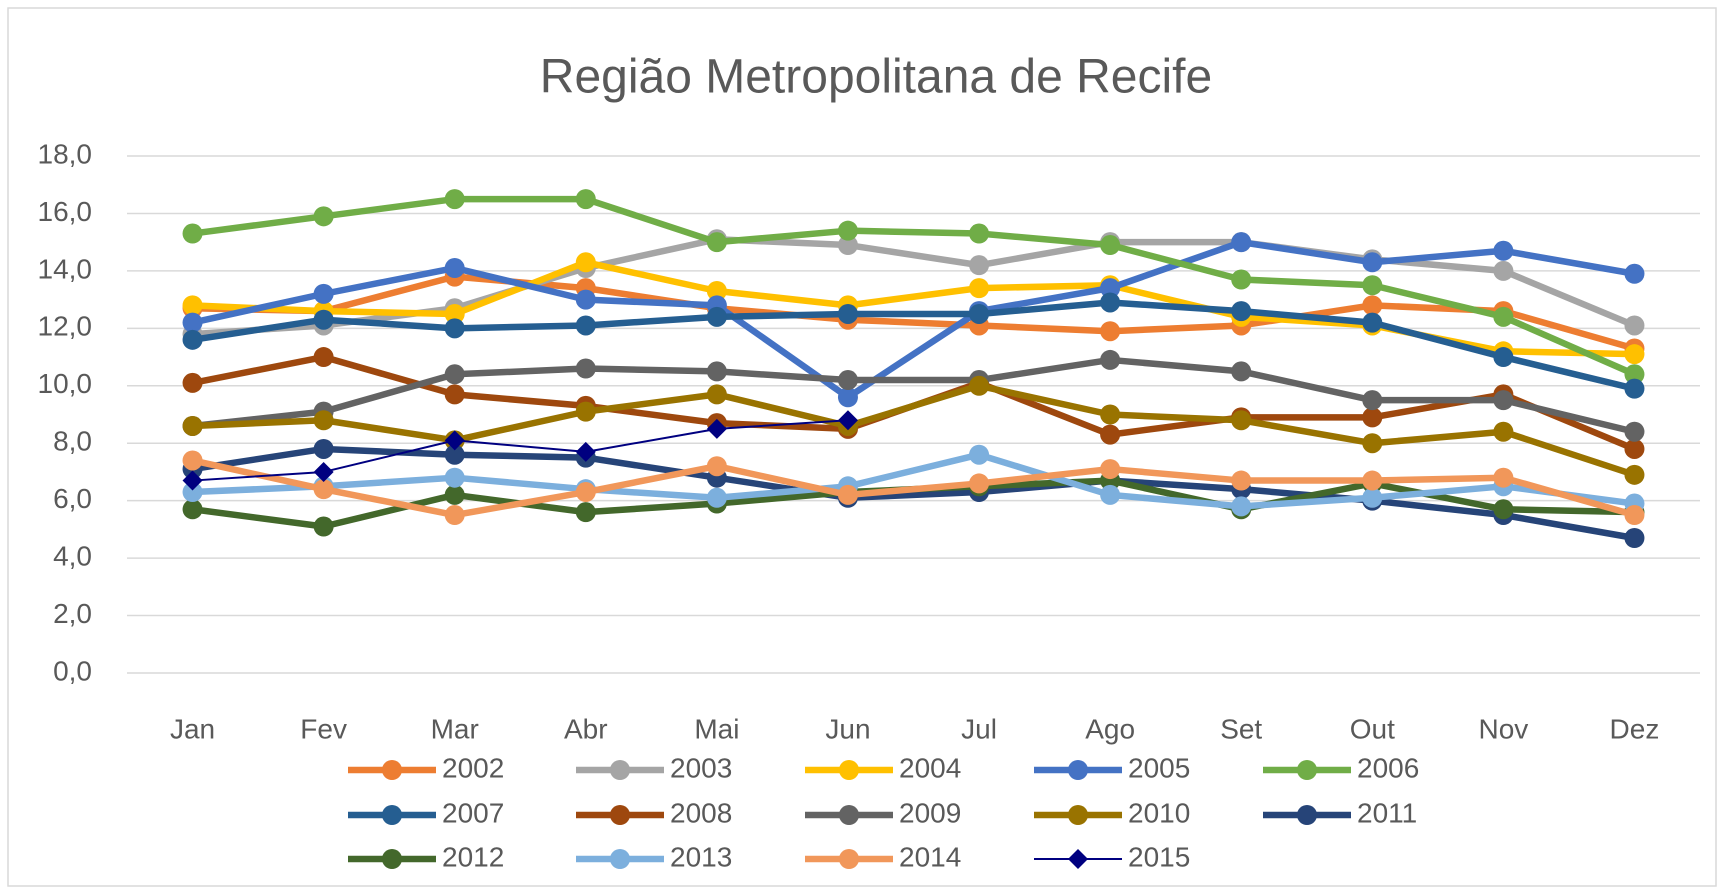  Describe the element at coordinates (72, 498) in the screenshot. I see `y-tick-label: 6,0` at that location.